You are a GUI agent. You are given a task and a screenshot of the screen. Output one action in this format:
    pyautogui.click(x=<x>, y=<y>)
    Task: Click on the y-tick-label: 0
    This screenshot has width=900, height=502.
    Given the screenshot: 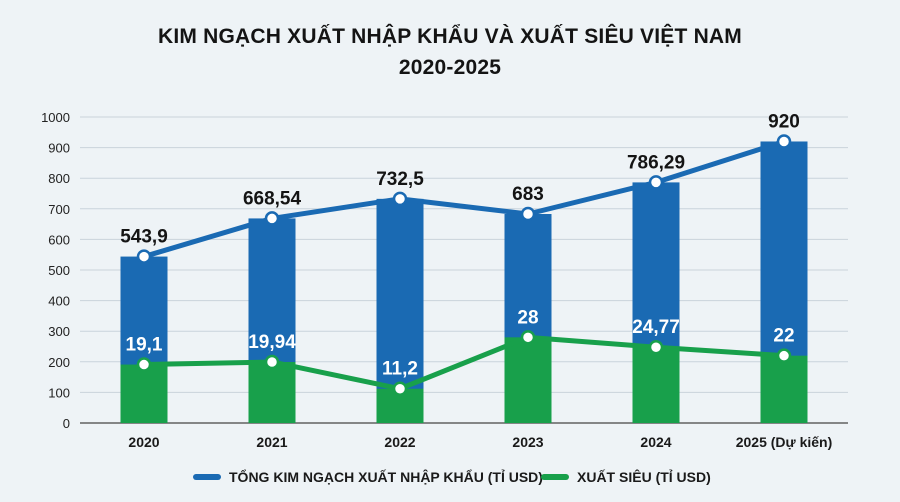 What is the action you would take?
    pyautogui.click(x=66, y=423)
    